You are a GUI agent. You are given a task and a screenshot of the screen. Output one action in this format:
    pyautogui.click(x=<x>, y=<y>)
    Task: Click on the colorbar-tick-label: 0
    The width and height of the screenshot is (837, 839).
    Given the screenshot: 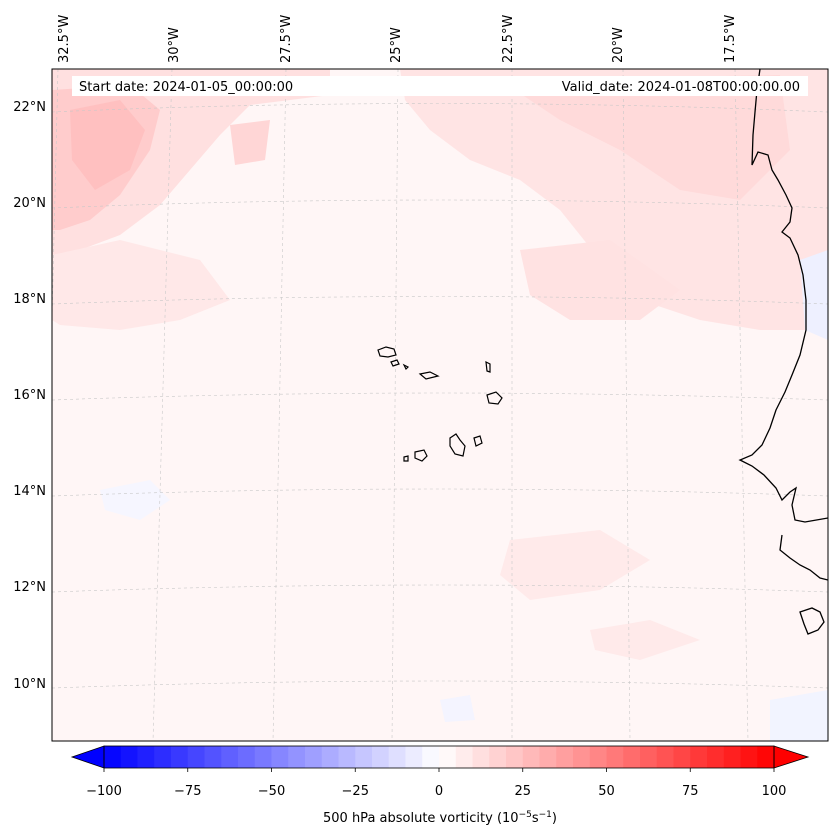 What is the action you would take?
    pyautogui.click(x=439, y=791)
    